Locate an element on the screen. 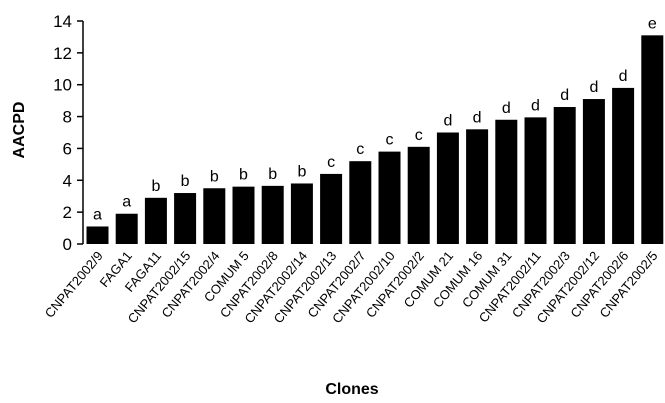 The image size is (665, 403). y-tick-label: 0 is located at coordinates (67, 244).